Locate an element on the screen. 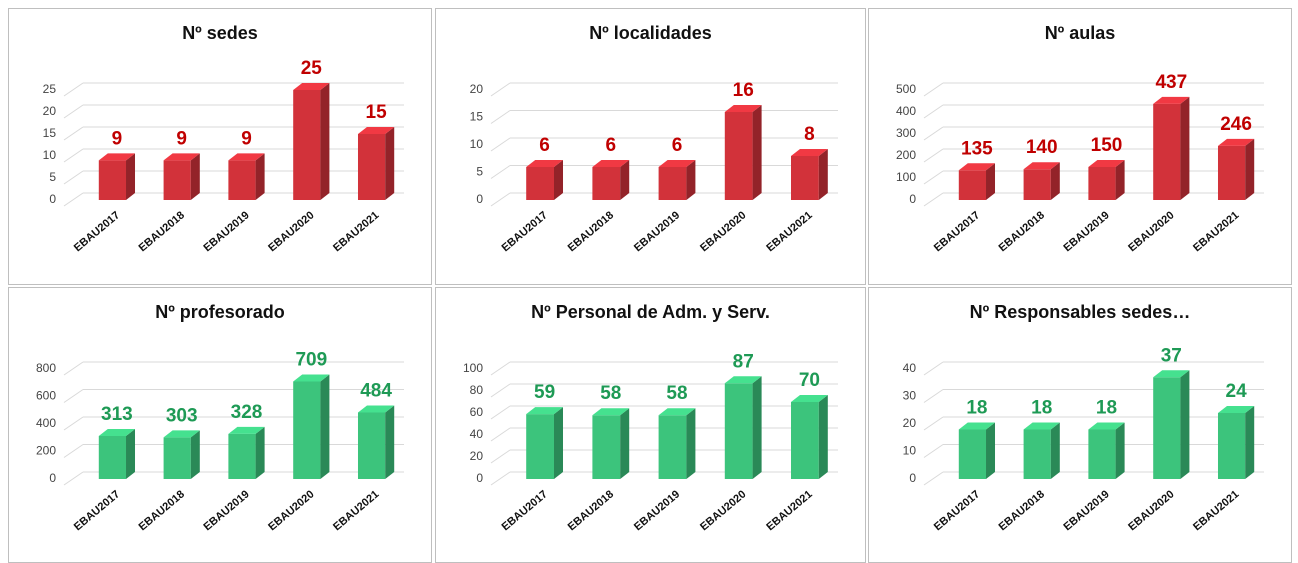 The width and height of the screenshot is (1298, 563). x-tick-label: EBAU2018 is located at coordinates (162, 231).